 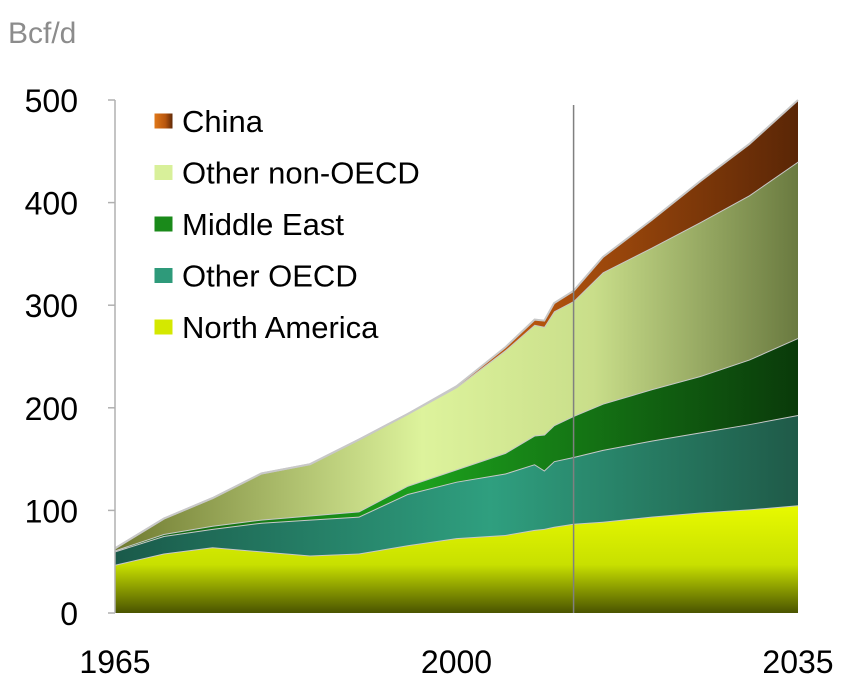 I want to click on y-tick-label: 0, so click(x=69, y=614).